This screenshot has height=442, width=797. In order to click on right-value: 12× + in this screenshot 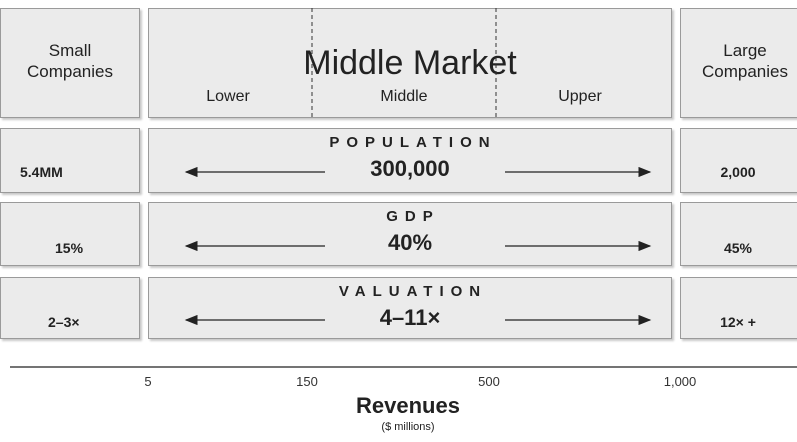, I will do `click(738, 322)`.